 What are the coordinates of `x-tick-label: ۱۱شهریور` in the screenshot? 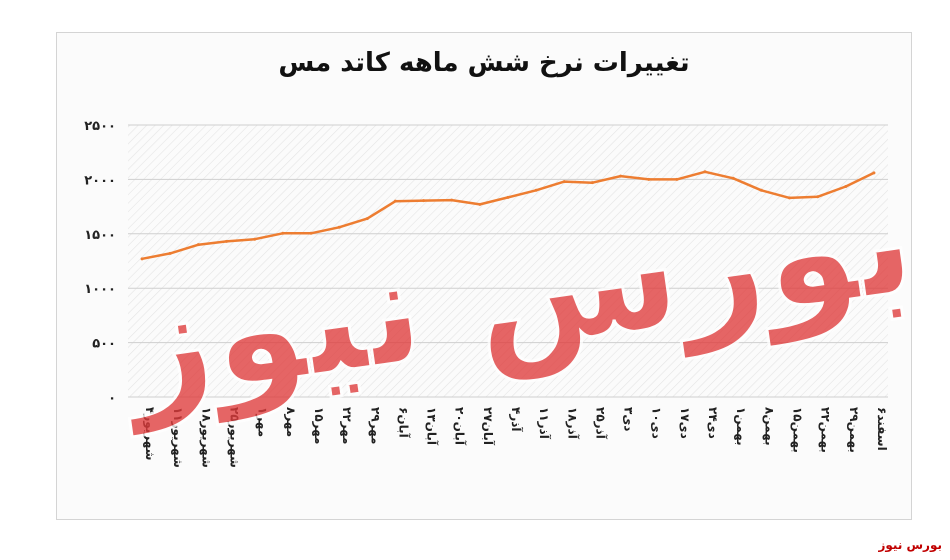 It's located at (177, 437).